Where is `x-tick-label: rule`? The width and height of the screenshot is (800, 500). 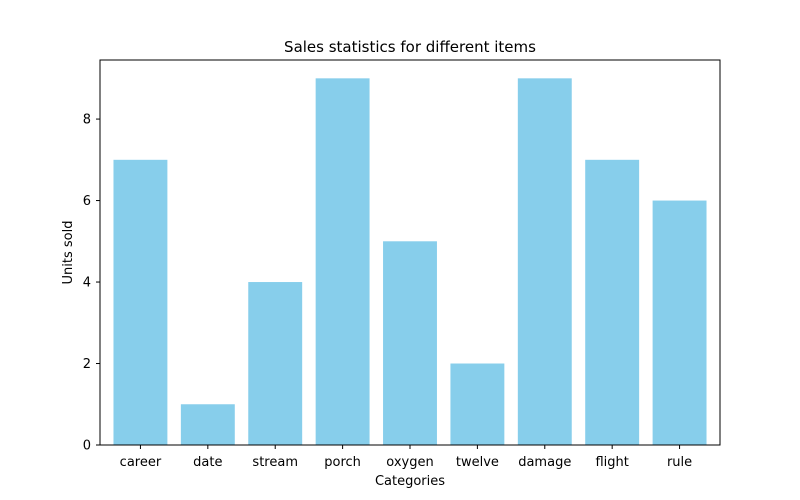 x-tick-label: rule is located at coordinates (679, 462).